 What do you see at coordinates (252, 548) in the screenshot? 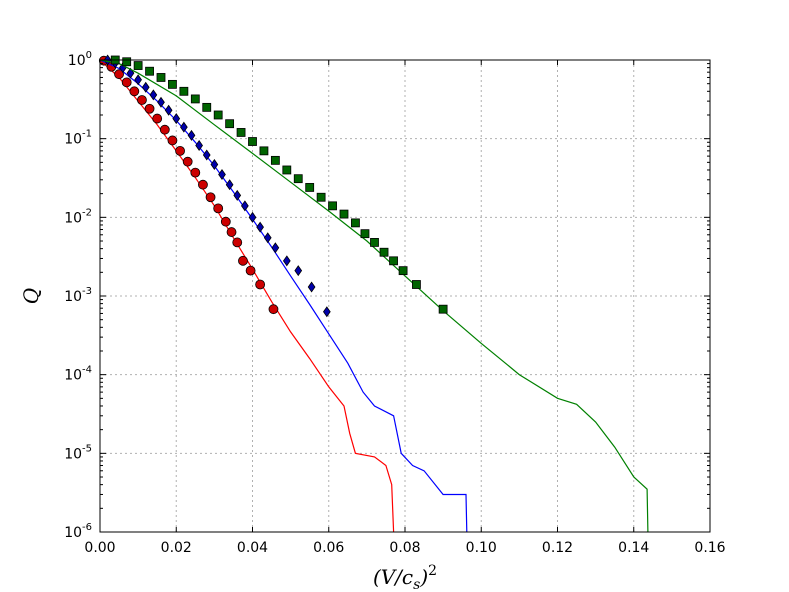
I see `x-tick-label: 0.04` at bounding box center [252, 548].